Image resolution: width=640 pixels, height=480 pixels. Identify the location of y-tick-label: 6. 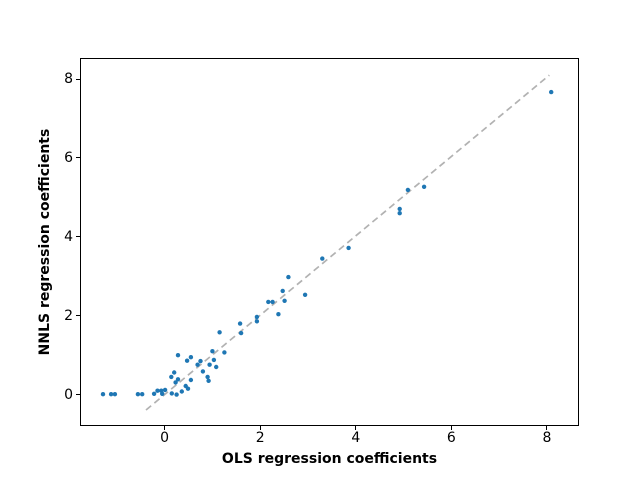
(68, 157).